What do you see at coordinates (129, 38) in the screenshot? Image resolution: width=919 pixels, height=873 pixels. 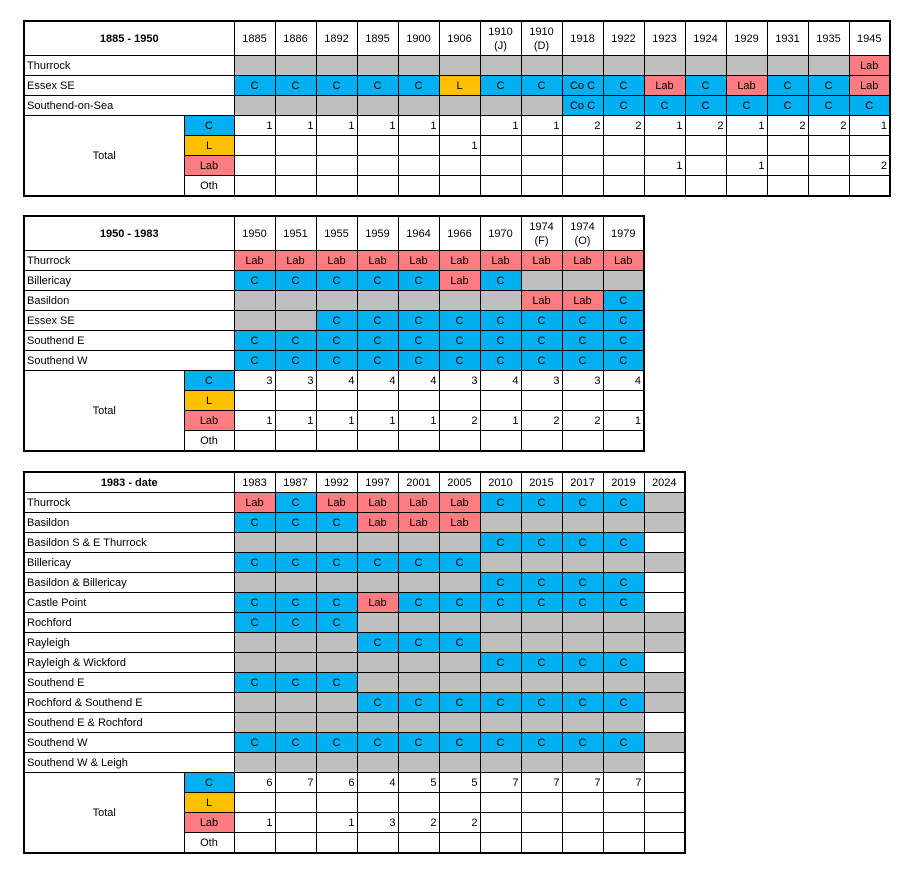 I see `period-title: 1885 - 1950` at bounding box center [129, 38].